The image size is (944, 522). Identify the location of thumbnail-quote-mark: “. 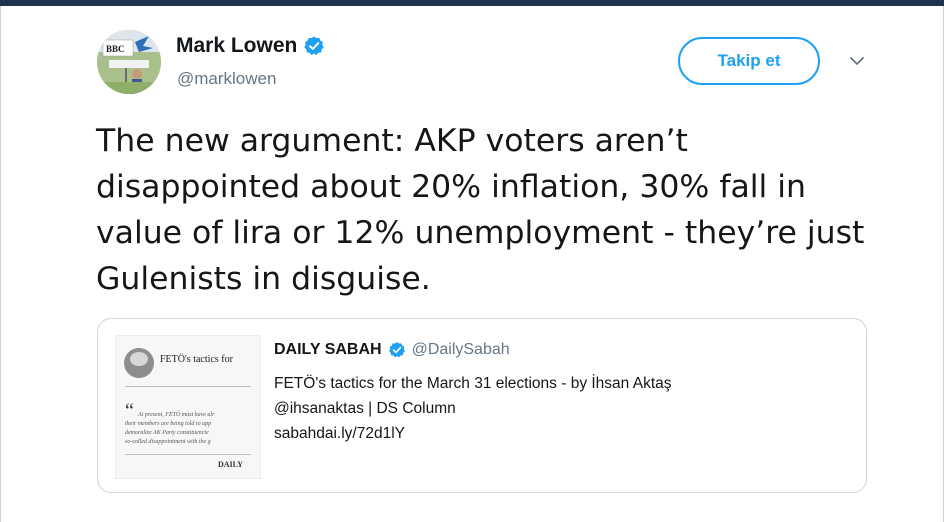
(129, 411).